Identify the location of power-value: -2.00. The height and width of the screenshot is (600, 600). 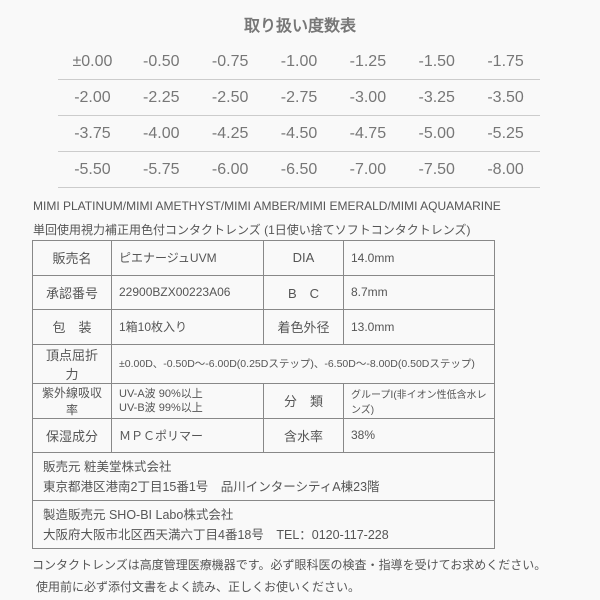
(92, 97).